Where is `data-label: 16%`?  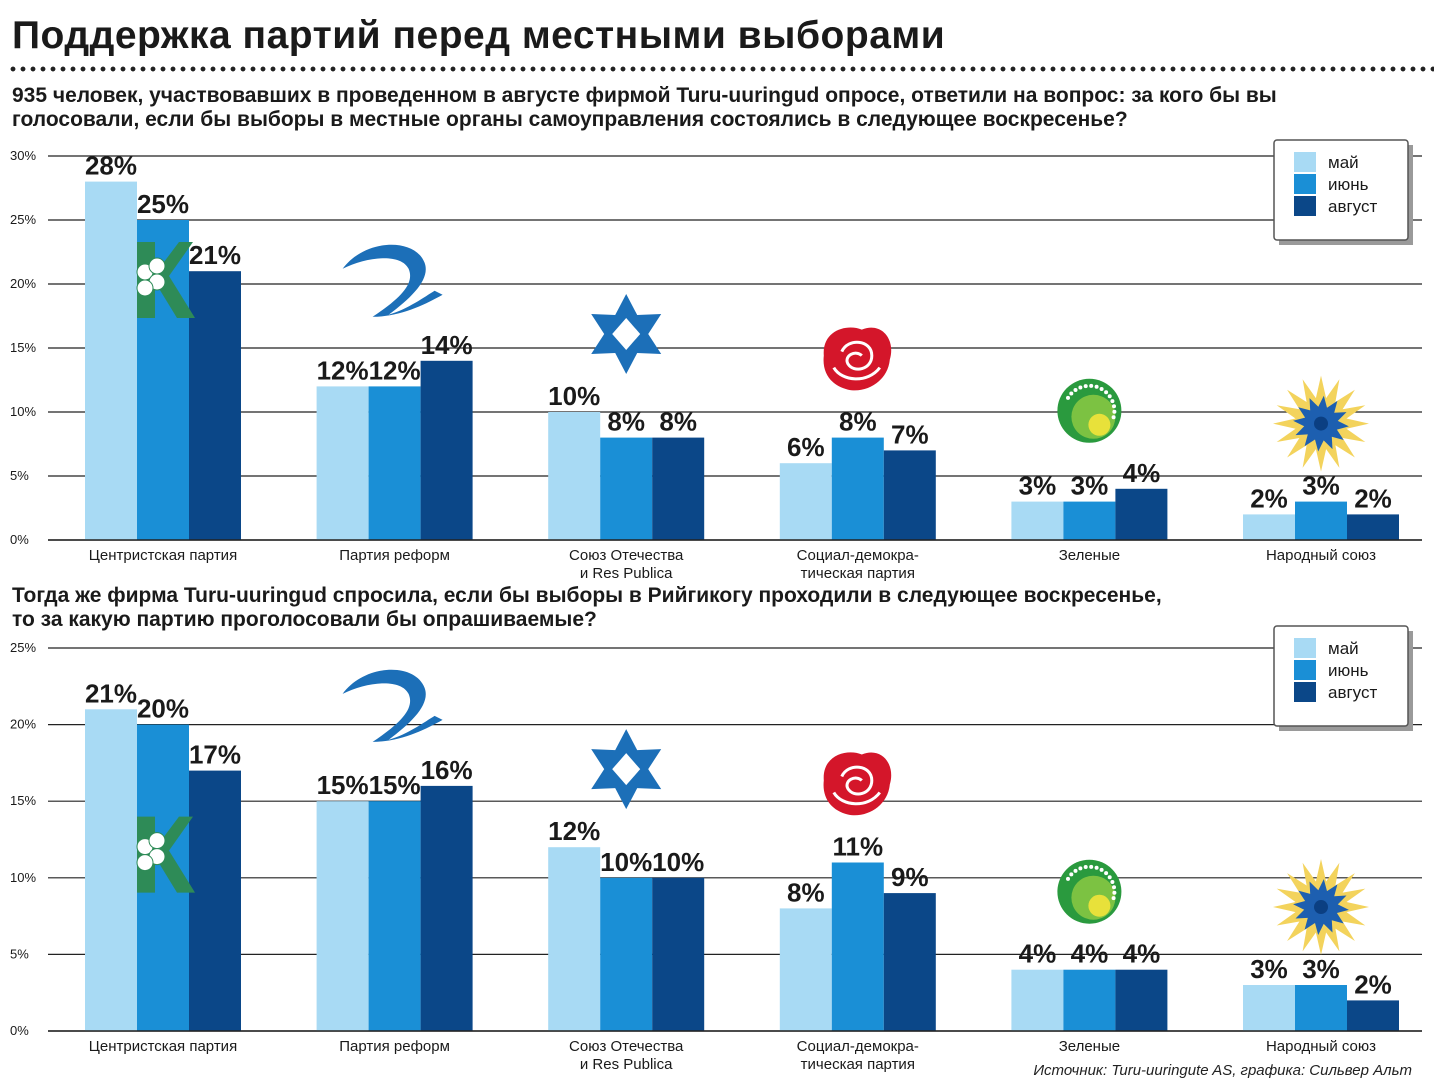
data-label: 16% is located at coordinates (447, 770).